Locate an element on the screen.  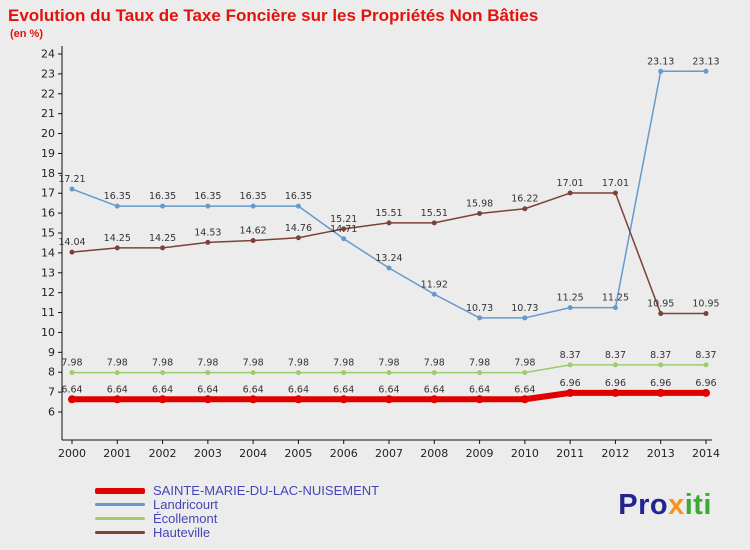
svg-text: 2011 is located at coordinates (570, 453).